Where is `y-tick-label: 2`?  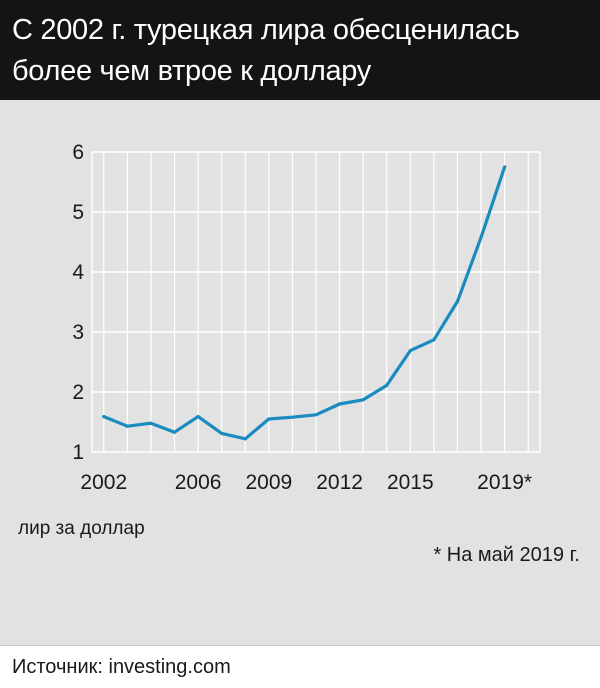 y-tick-label: 2 is located at coordinates (78, 392).